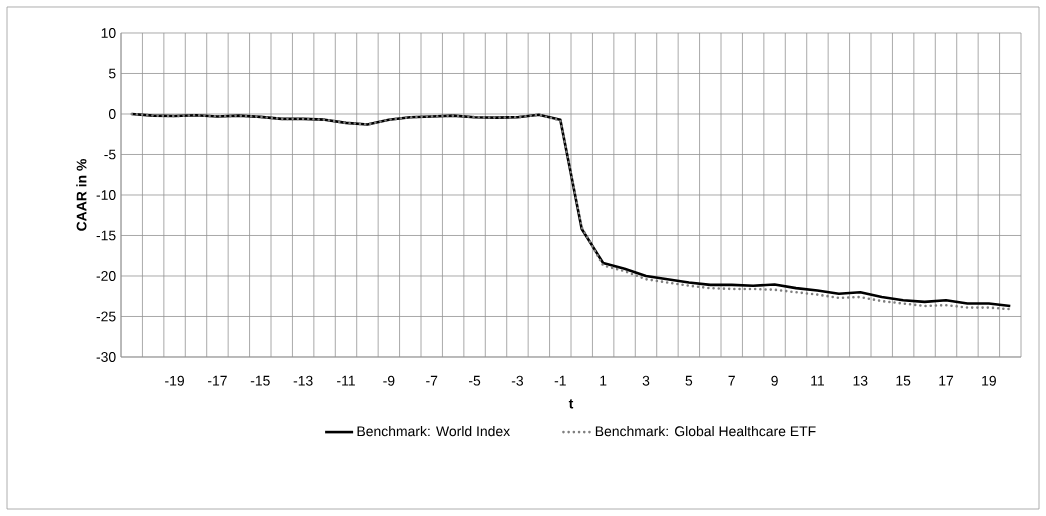 Image resolution: width=1046 pixels, height=516 pixels. What do you see at coordinates (112, 114) in the screenshot?
I see `y-tick-label: 0` at bounding box center [112, 114].